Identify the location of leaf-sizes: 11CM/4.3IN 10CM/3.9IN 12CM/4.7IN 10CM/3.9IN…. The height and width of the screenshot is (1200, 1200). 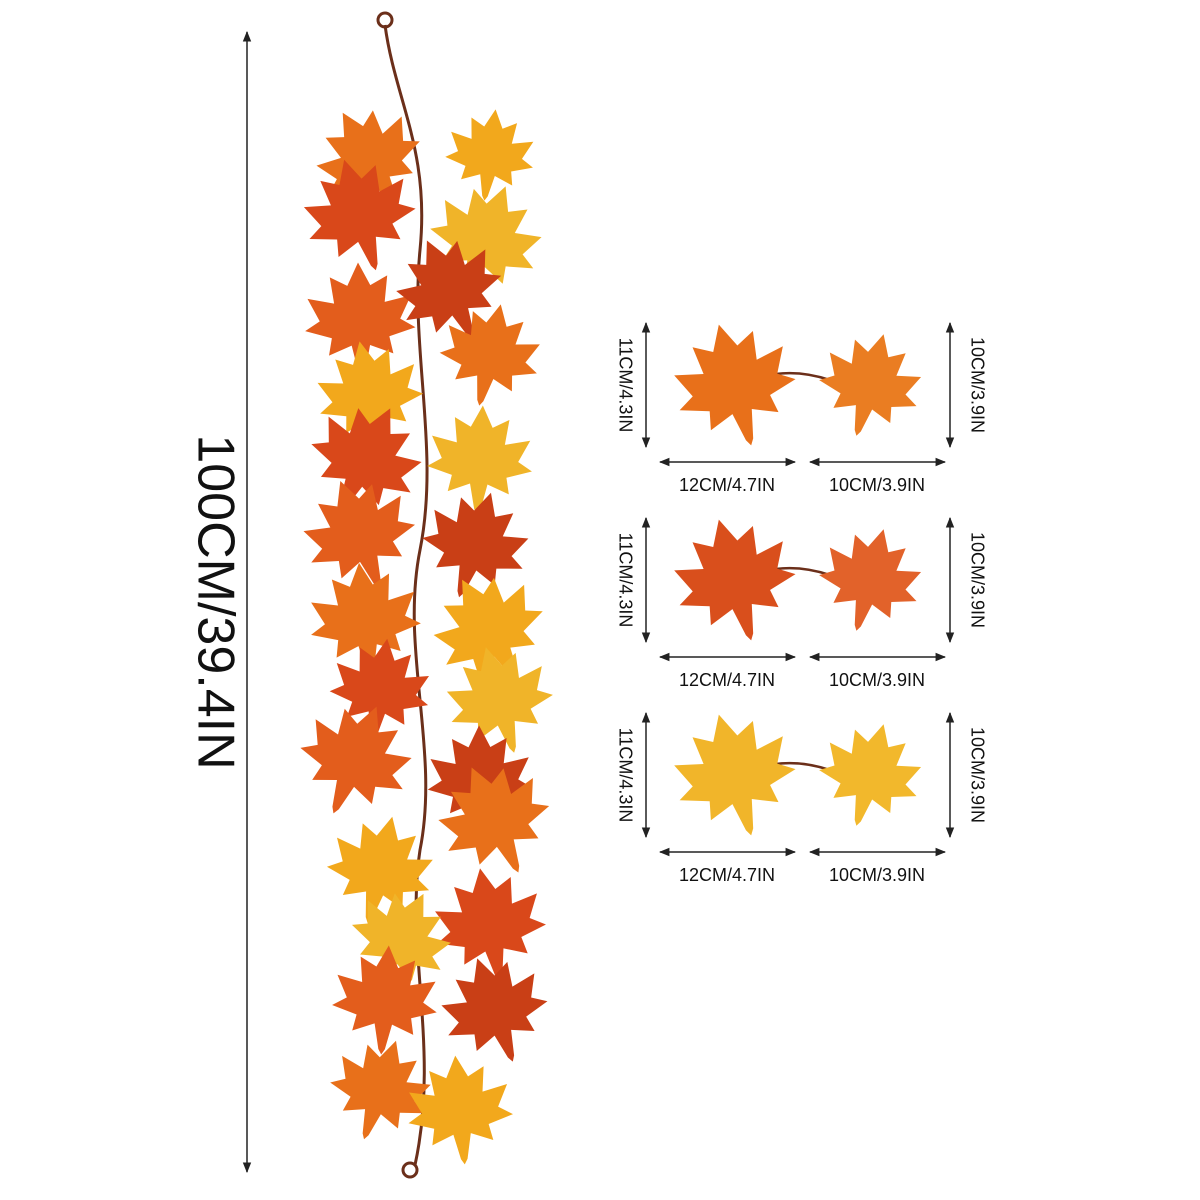
(801, 597).